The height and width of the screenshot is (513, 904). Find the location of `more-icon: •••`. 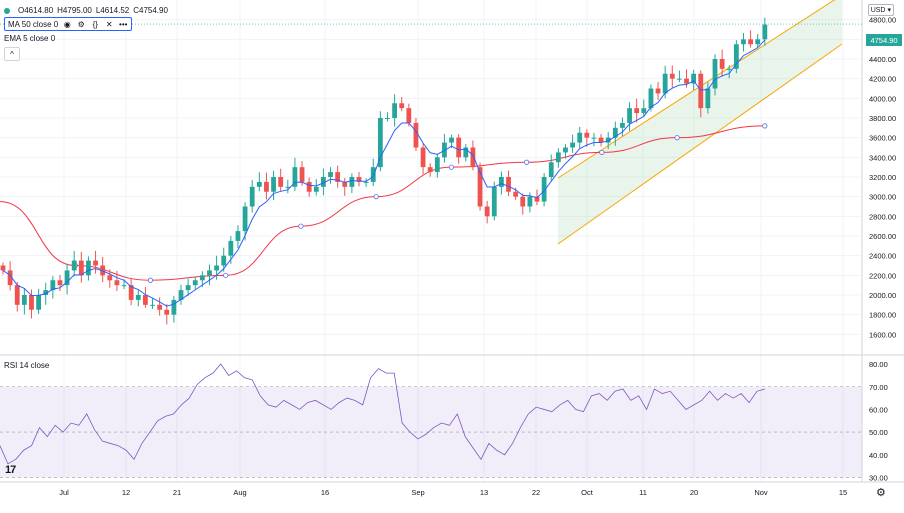

more-icon: ••• is located at coordinates (123, 24).